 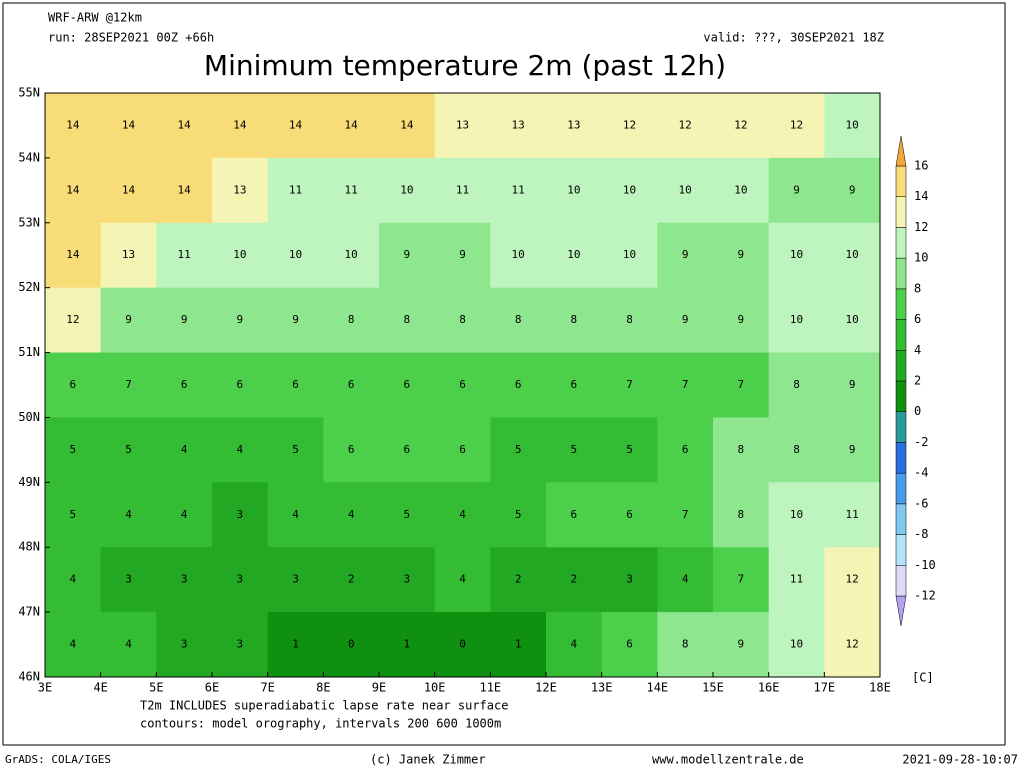 What do you see at coordinates (824, 688) in the screenshot?
I see `lon-label: 17E` at bounding box center [824, 688].